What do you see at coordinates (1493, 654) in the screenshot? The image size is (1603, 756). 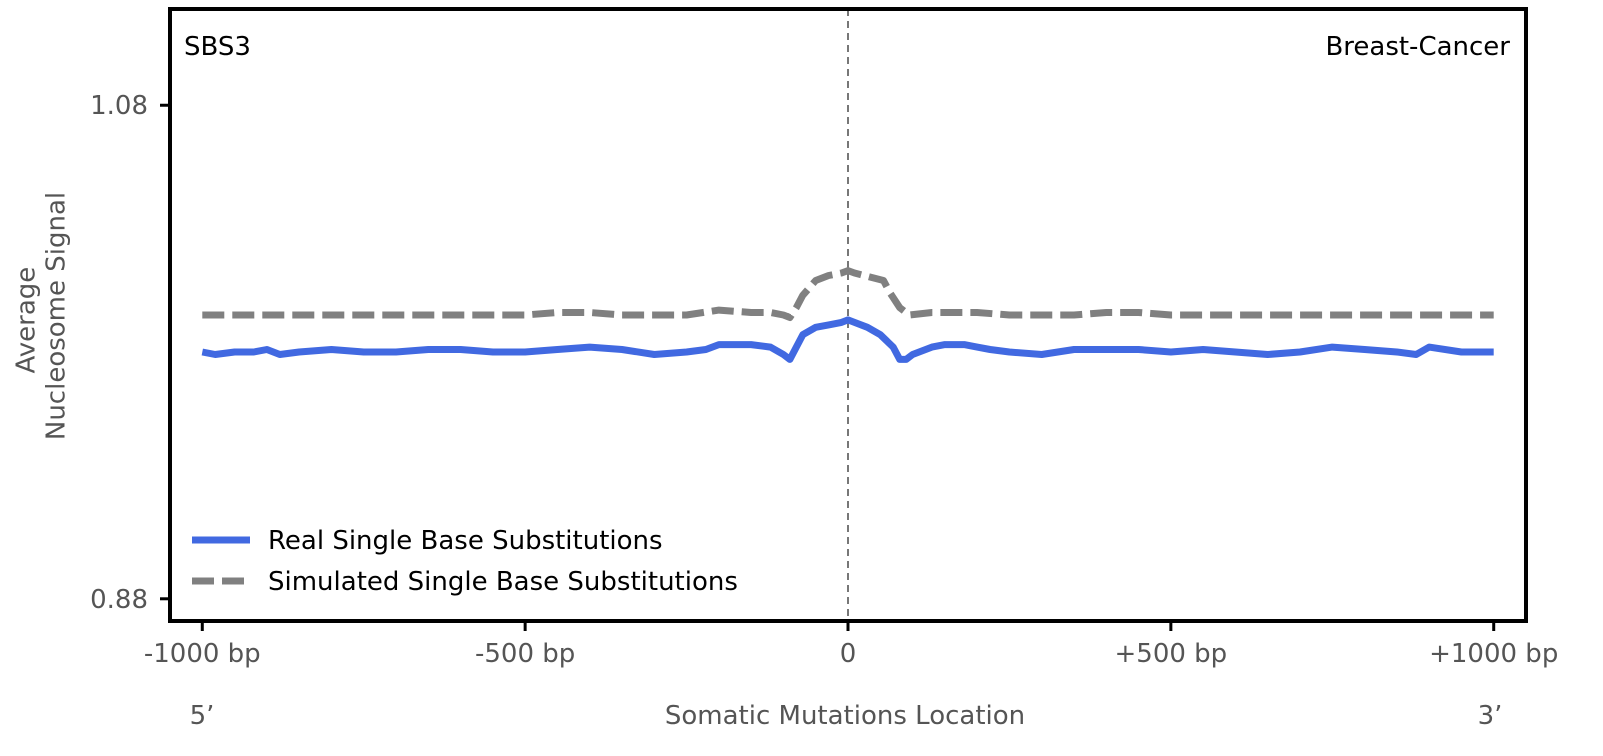 I see `x-tick-label: +1000 bp` at bounding box center [1493, 654].